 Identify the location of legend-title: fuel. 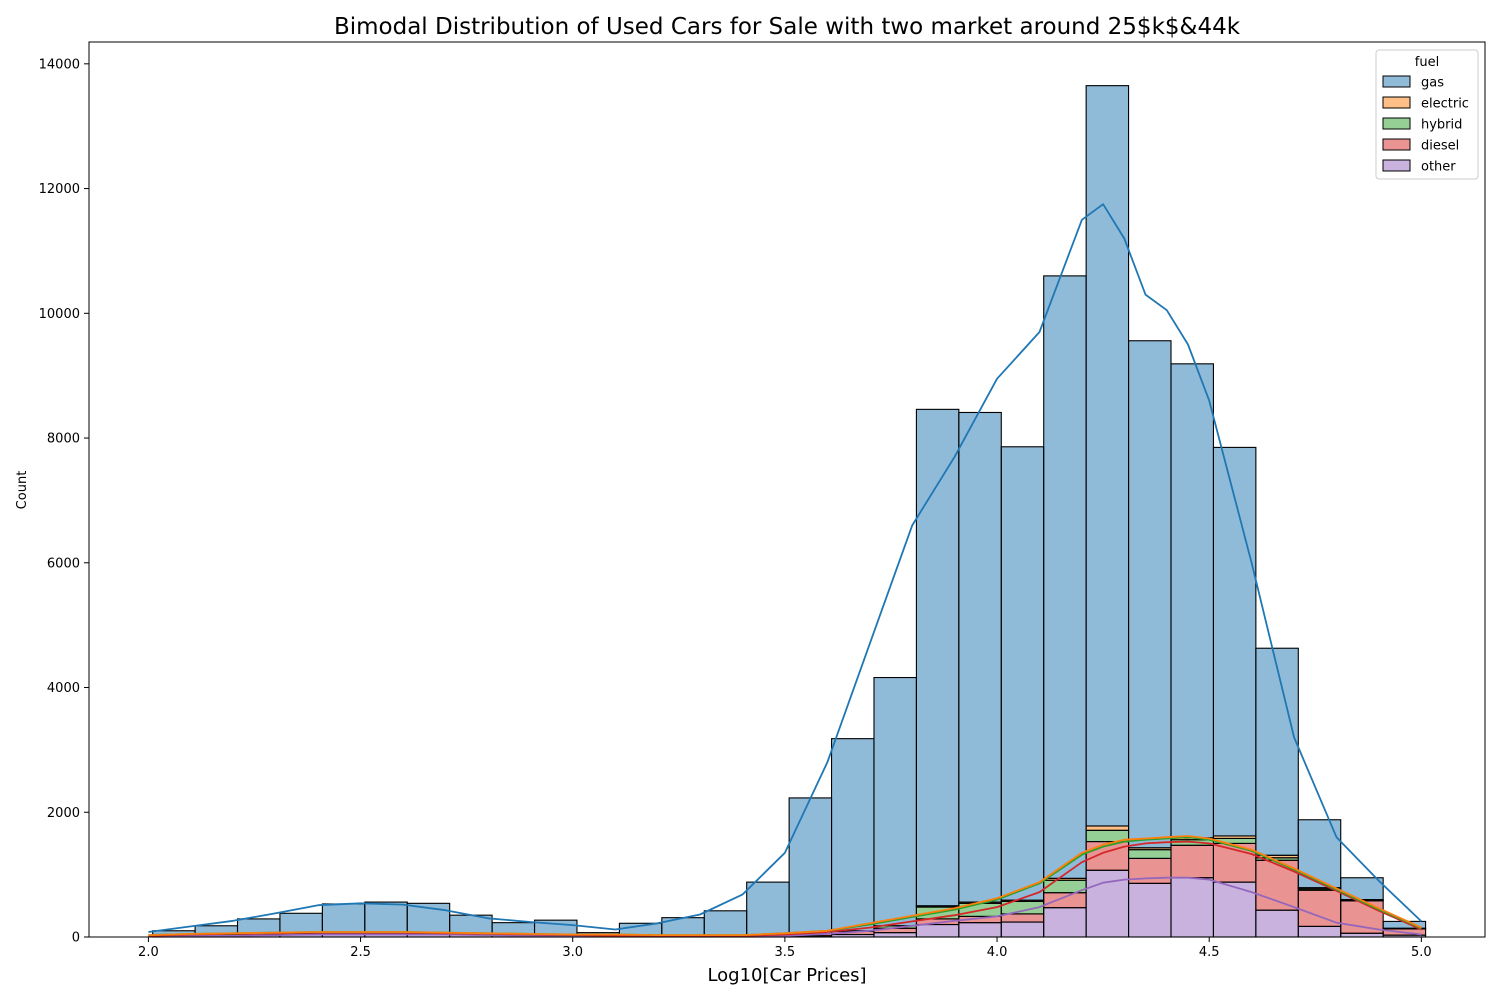
(1427, 62).